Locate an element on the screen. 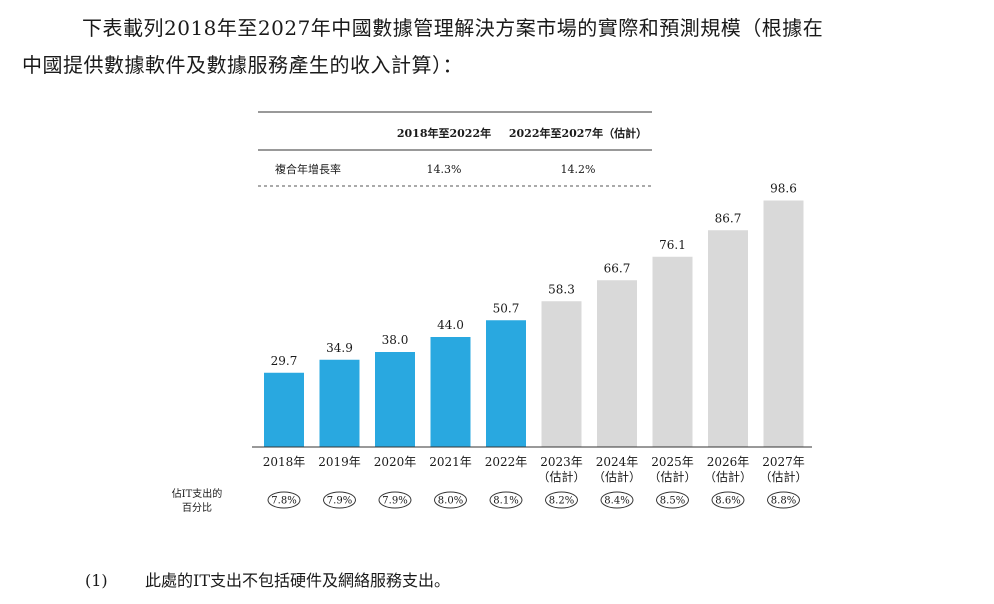 This screenshot has height=604, width=994. x-tick-label-2: 2019年 is located at coordinates (339, 462).